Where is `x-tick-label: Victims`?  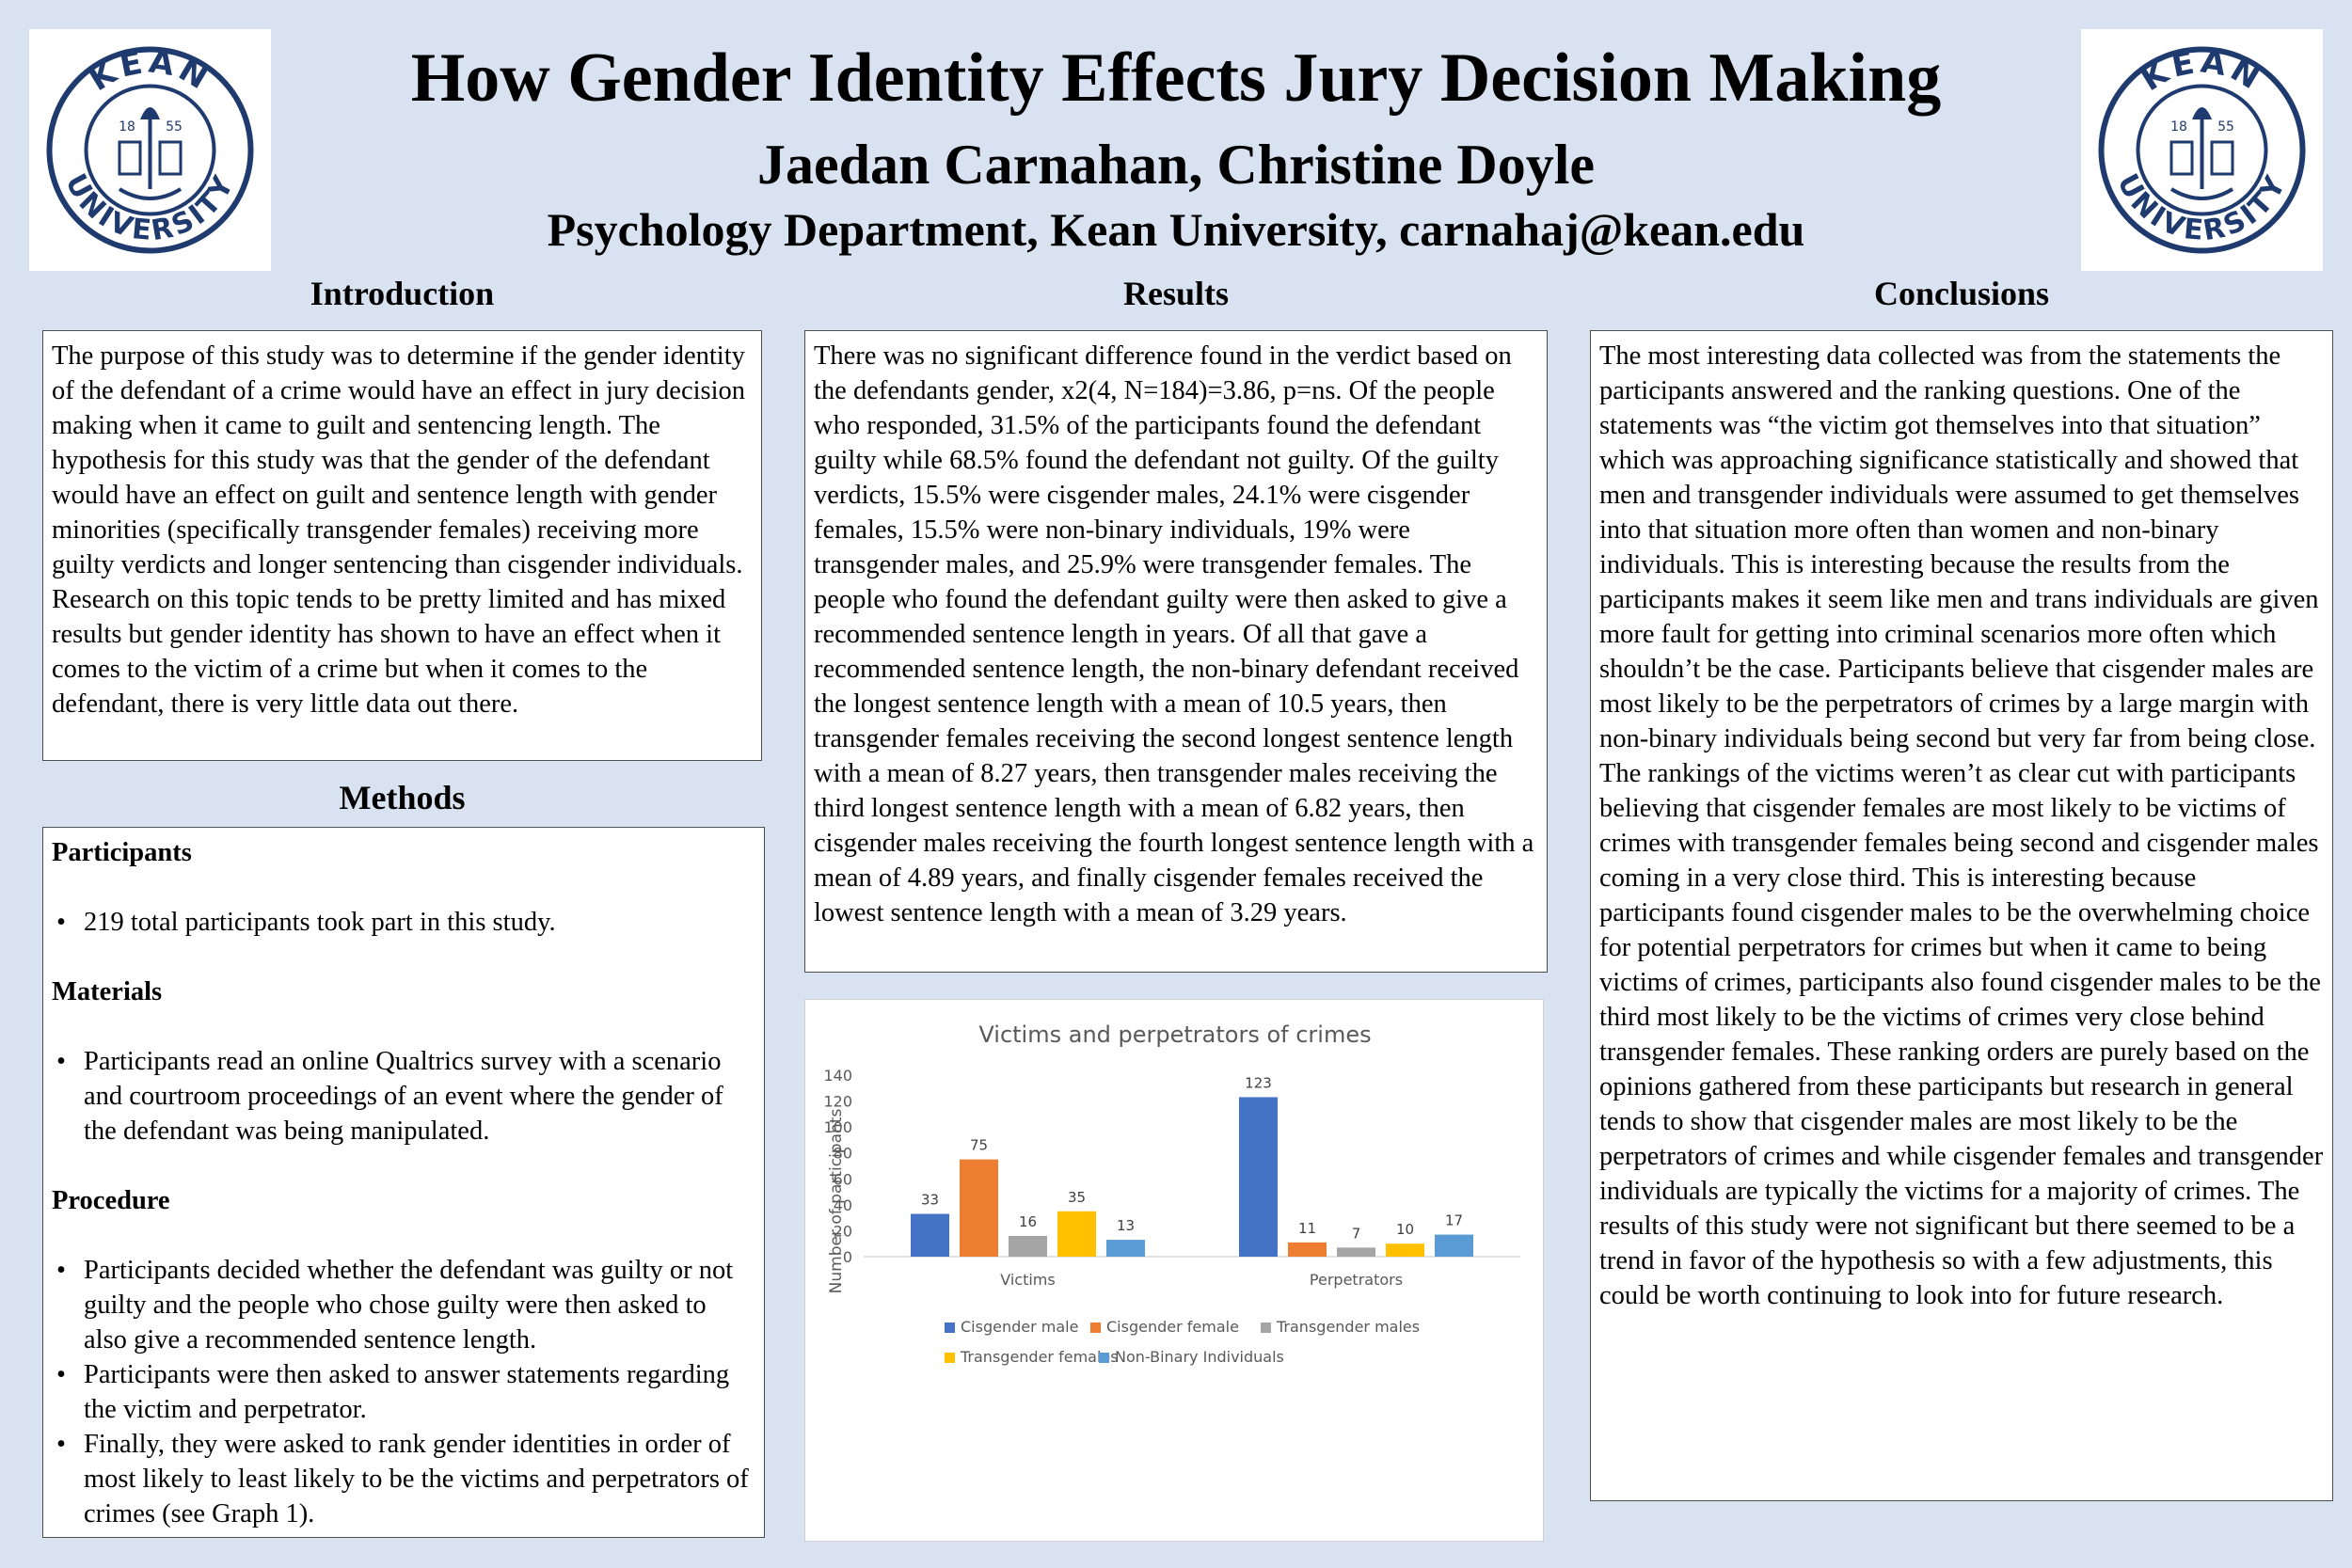
x-tick-label: Victims is located at coordinates (1027, 1280).